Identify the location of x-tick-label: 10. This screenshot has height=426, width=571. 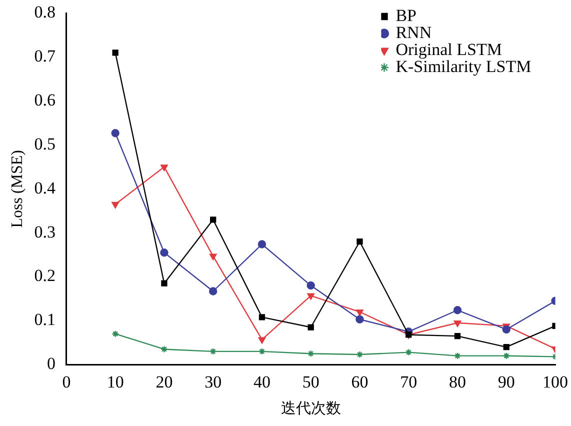
(115, 382).